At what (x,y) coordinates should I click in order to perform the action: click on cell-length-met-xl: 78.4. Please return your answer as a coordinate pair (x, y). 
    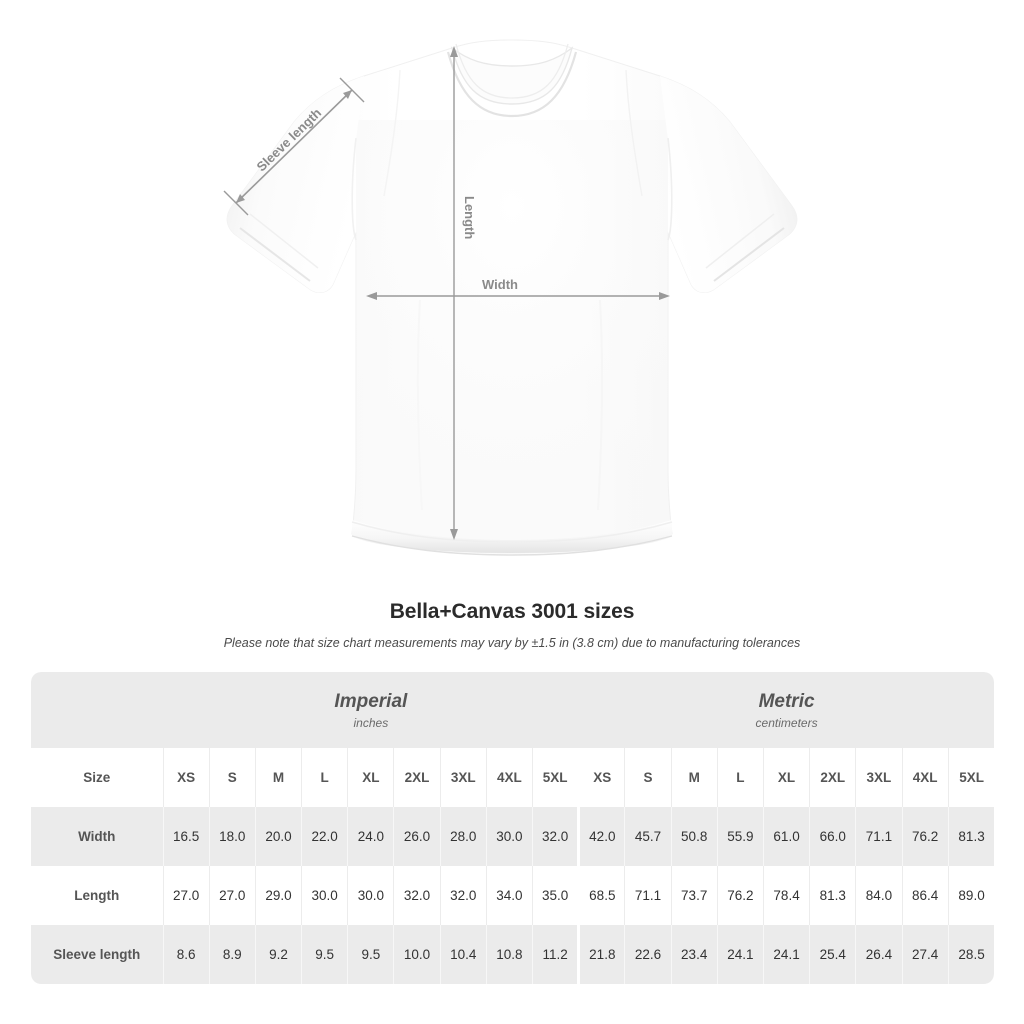
    Looking at the image, I should click on (786, 895).